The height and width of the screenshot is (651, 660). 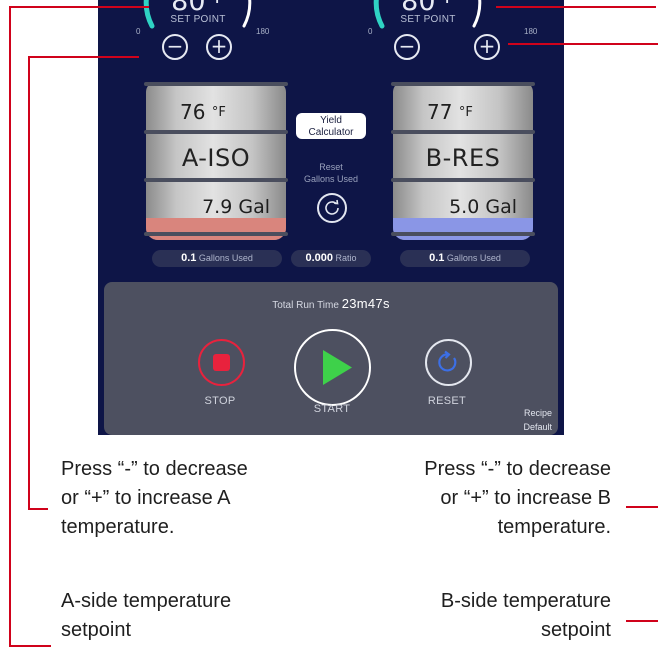 What do you see at coordinates (218, 112) in the screenshot?
I see `a-tank-temp-unit: °F` at bounding box center [218, 112].